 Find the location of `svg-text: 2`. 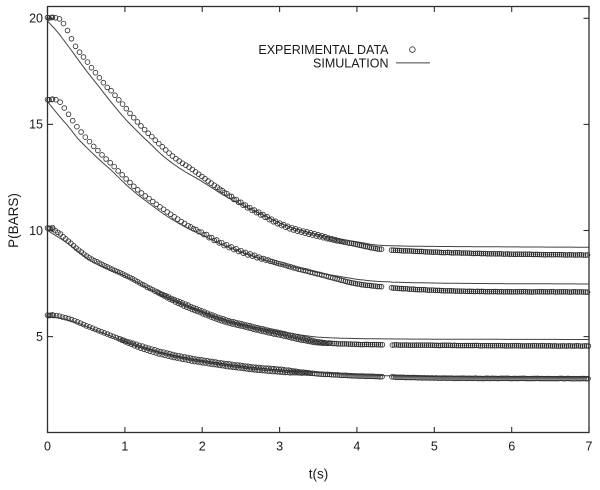

svg-text: 2 is located at coordinates (202, 447).